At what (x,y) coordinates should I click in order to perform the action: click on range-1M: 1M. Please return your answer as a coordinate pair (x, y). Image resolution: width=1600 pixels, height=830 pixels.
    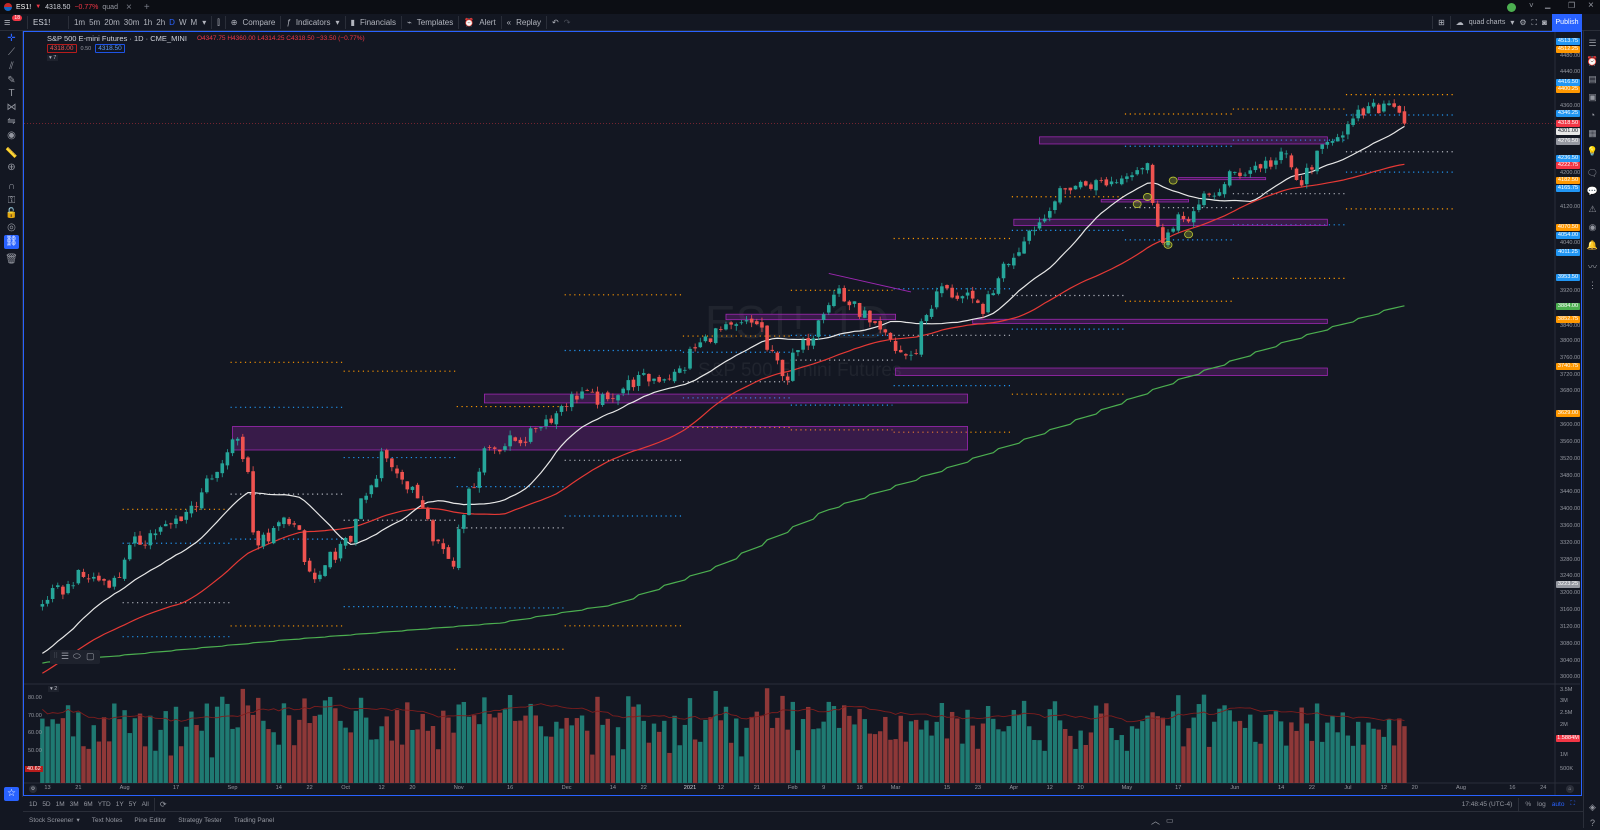
    Looking at the image, I should click on (60, 804).